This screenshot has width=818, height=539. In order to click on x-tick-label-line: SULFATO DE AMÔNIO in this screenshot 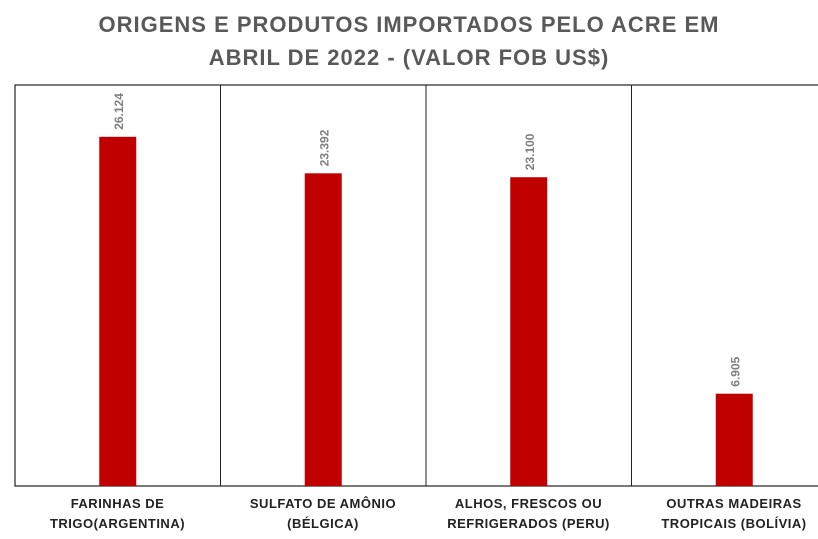, I will do `click(323, 503)`.